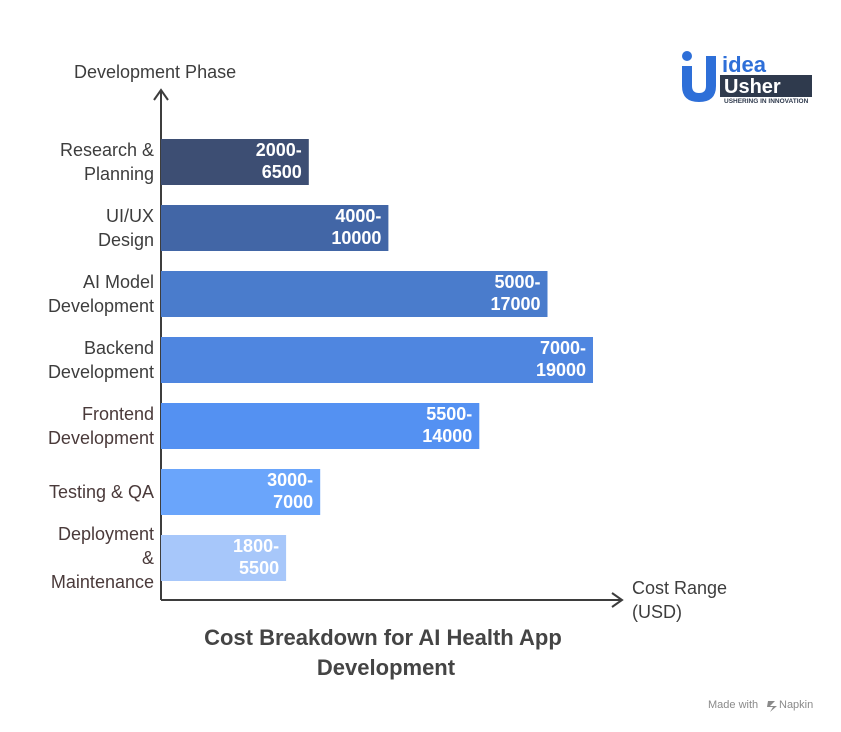 This screenshot has height=732, width=841. I want to click on category-label-line: Frontend, so click(118, 414).